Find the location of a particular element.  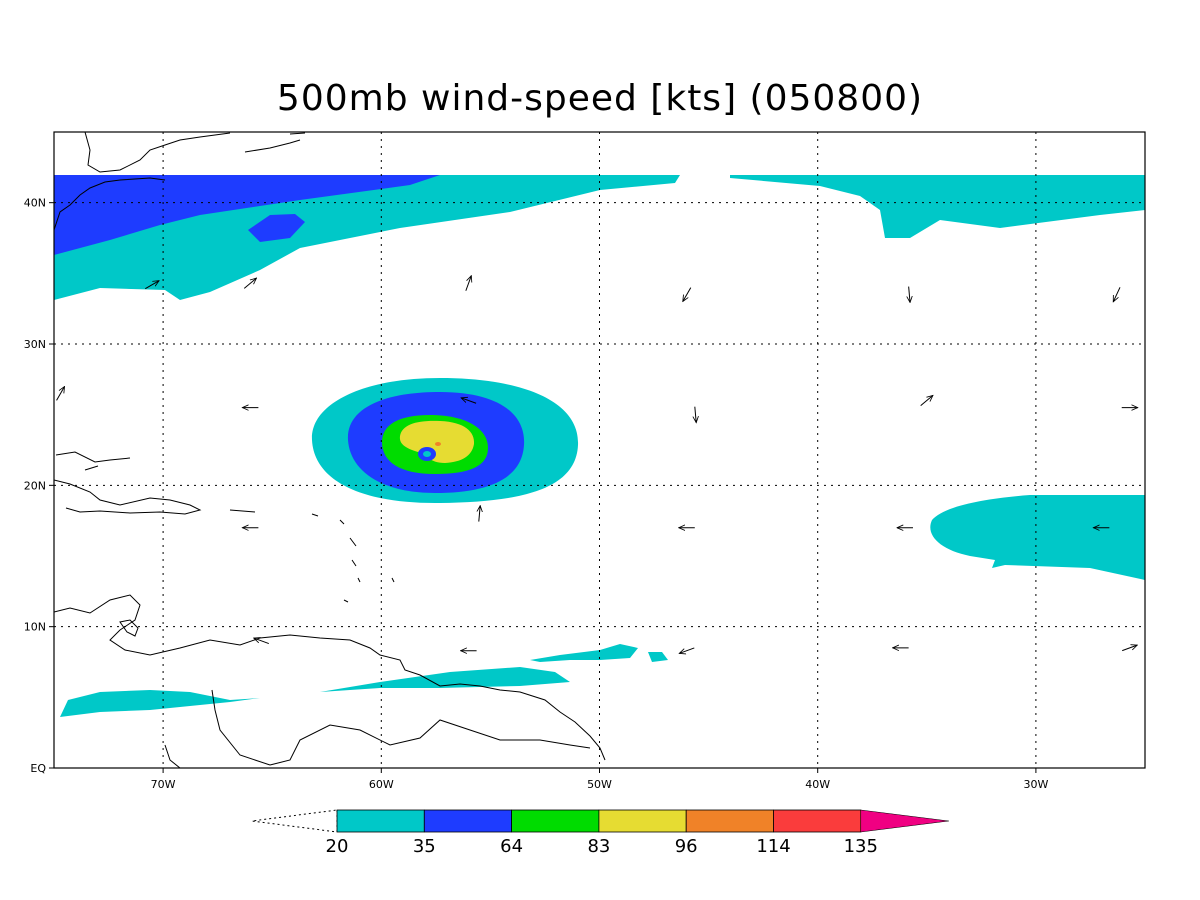

x-tick-label: 50W is located at coordinates (599, 784).